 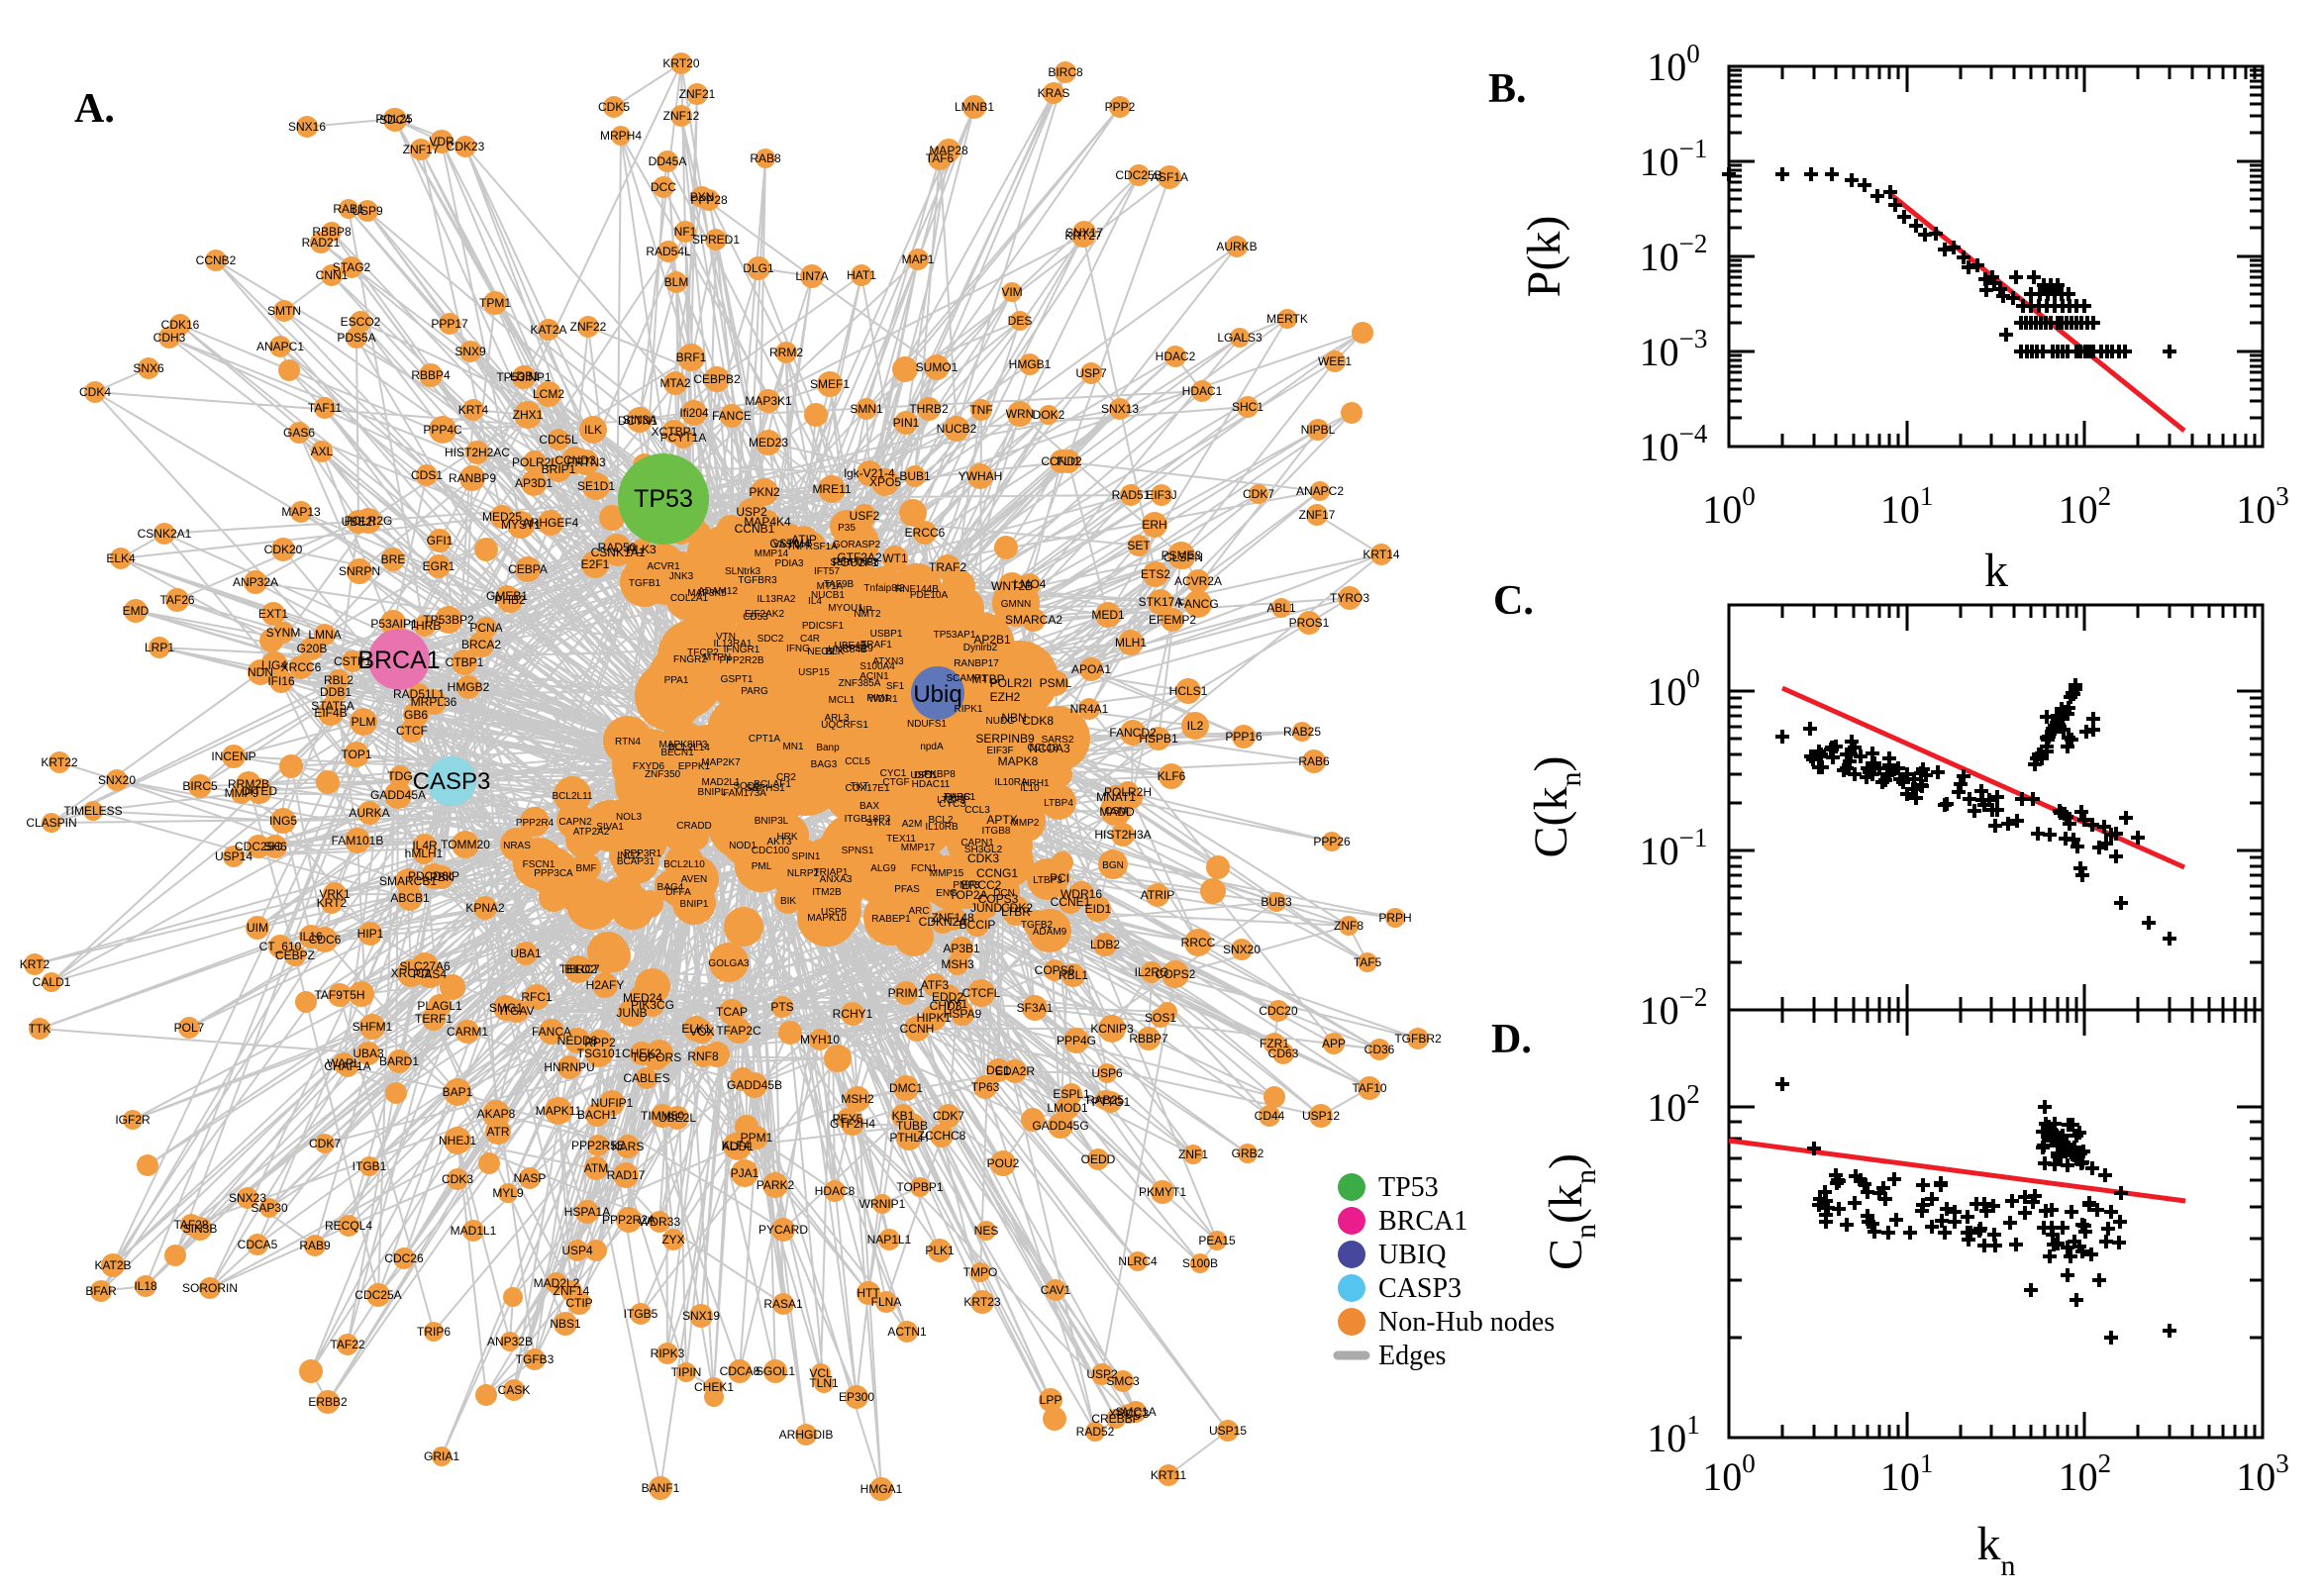 What do you see at coordinates (399, 776) in the screenshot?
I see `svg-text: TDG` at bounding box center [399, 776].